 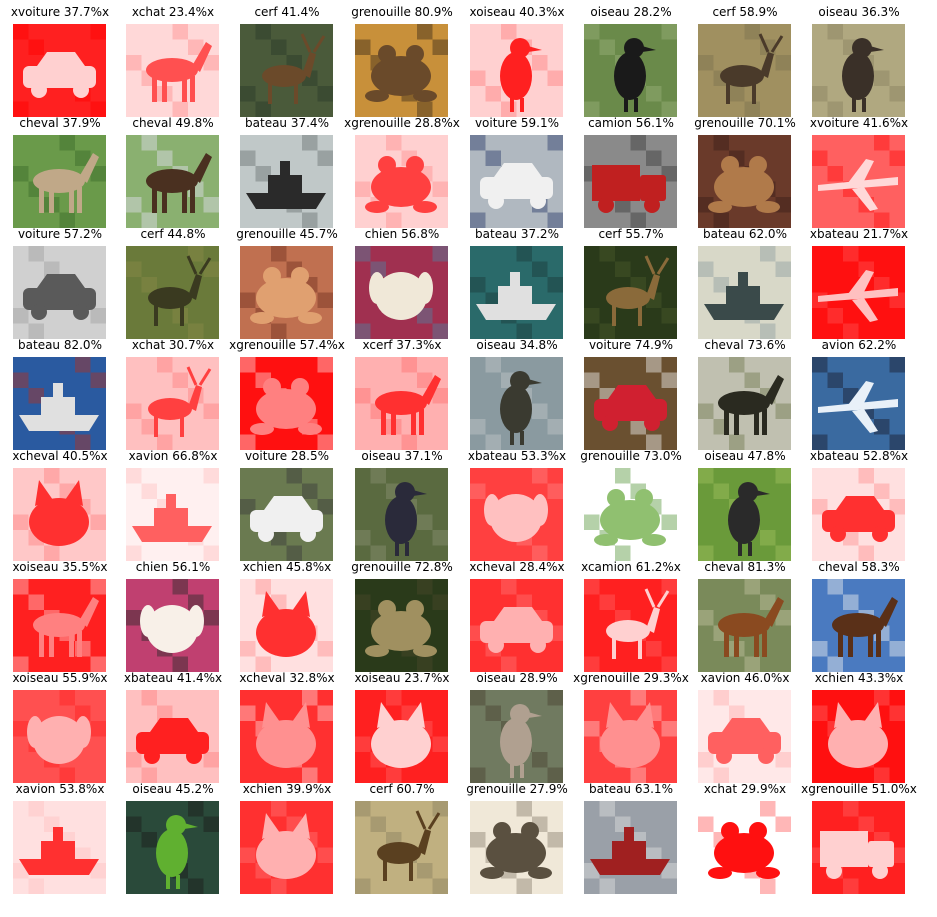 I want to click on grid-cell: xoiseau 23.7%x, so click(x=402, y=726).